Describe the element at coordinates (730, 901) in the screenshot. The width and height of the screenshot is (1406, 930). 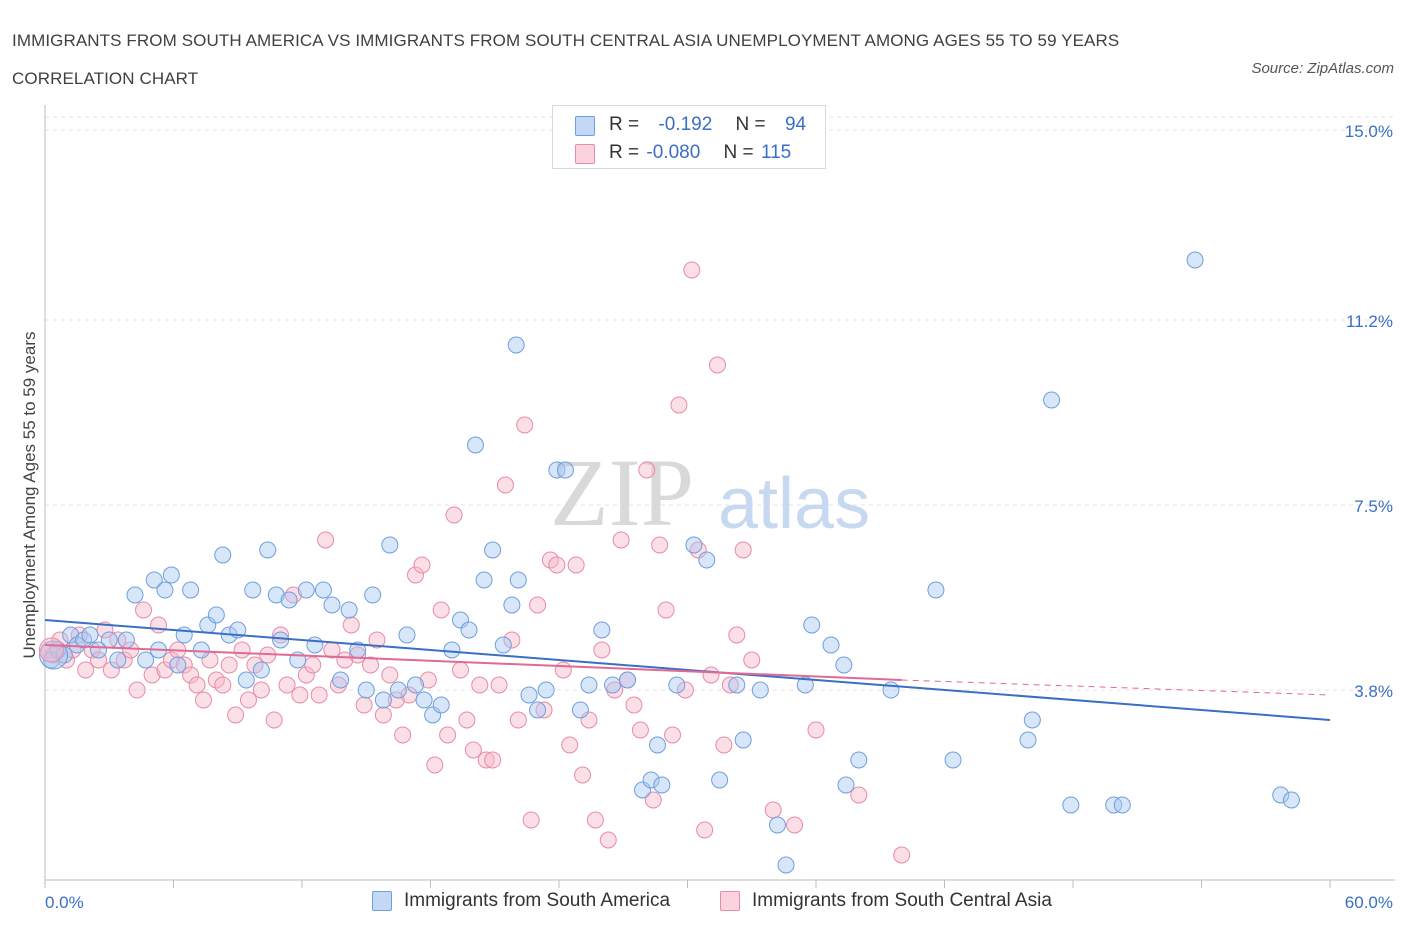
I see `bottom-legend-swatch` at that location.